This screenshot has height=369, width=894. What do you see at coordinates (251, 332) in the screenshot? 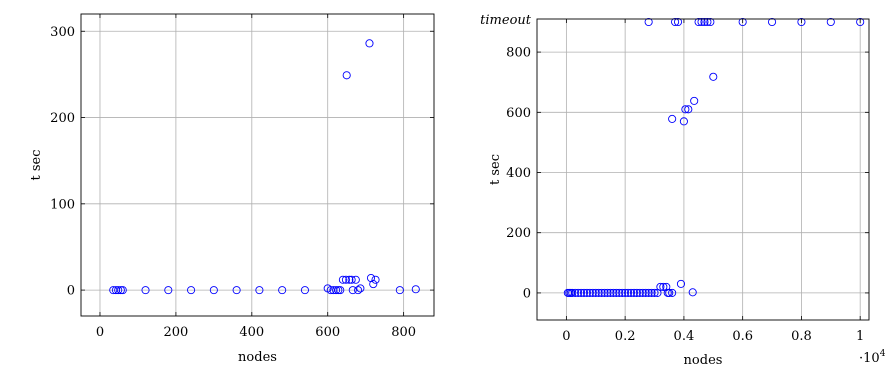
I see `x-tick-label: 400` at bounding box center [251, 332].